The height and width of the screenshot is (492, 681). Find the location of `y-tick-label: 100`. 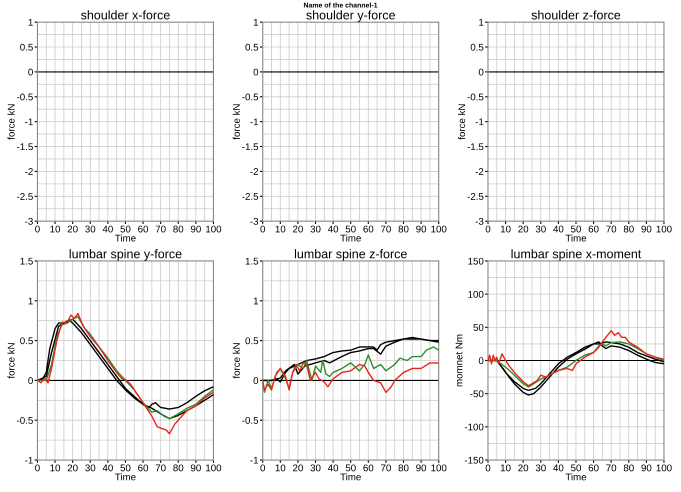

y-tick-label: 100 is located at coordinates (476, 294).